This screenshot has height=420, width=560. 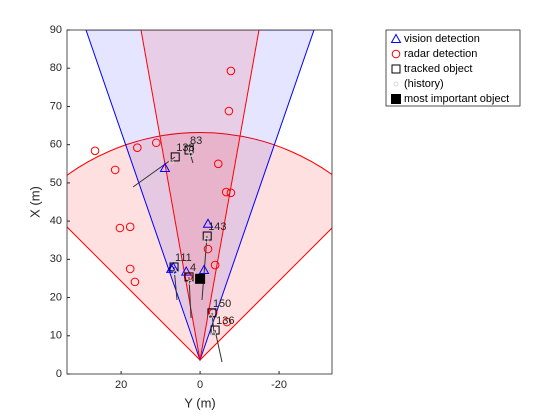 I want to click on x-tick-label: 20, so click(x=121, y=385).